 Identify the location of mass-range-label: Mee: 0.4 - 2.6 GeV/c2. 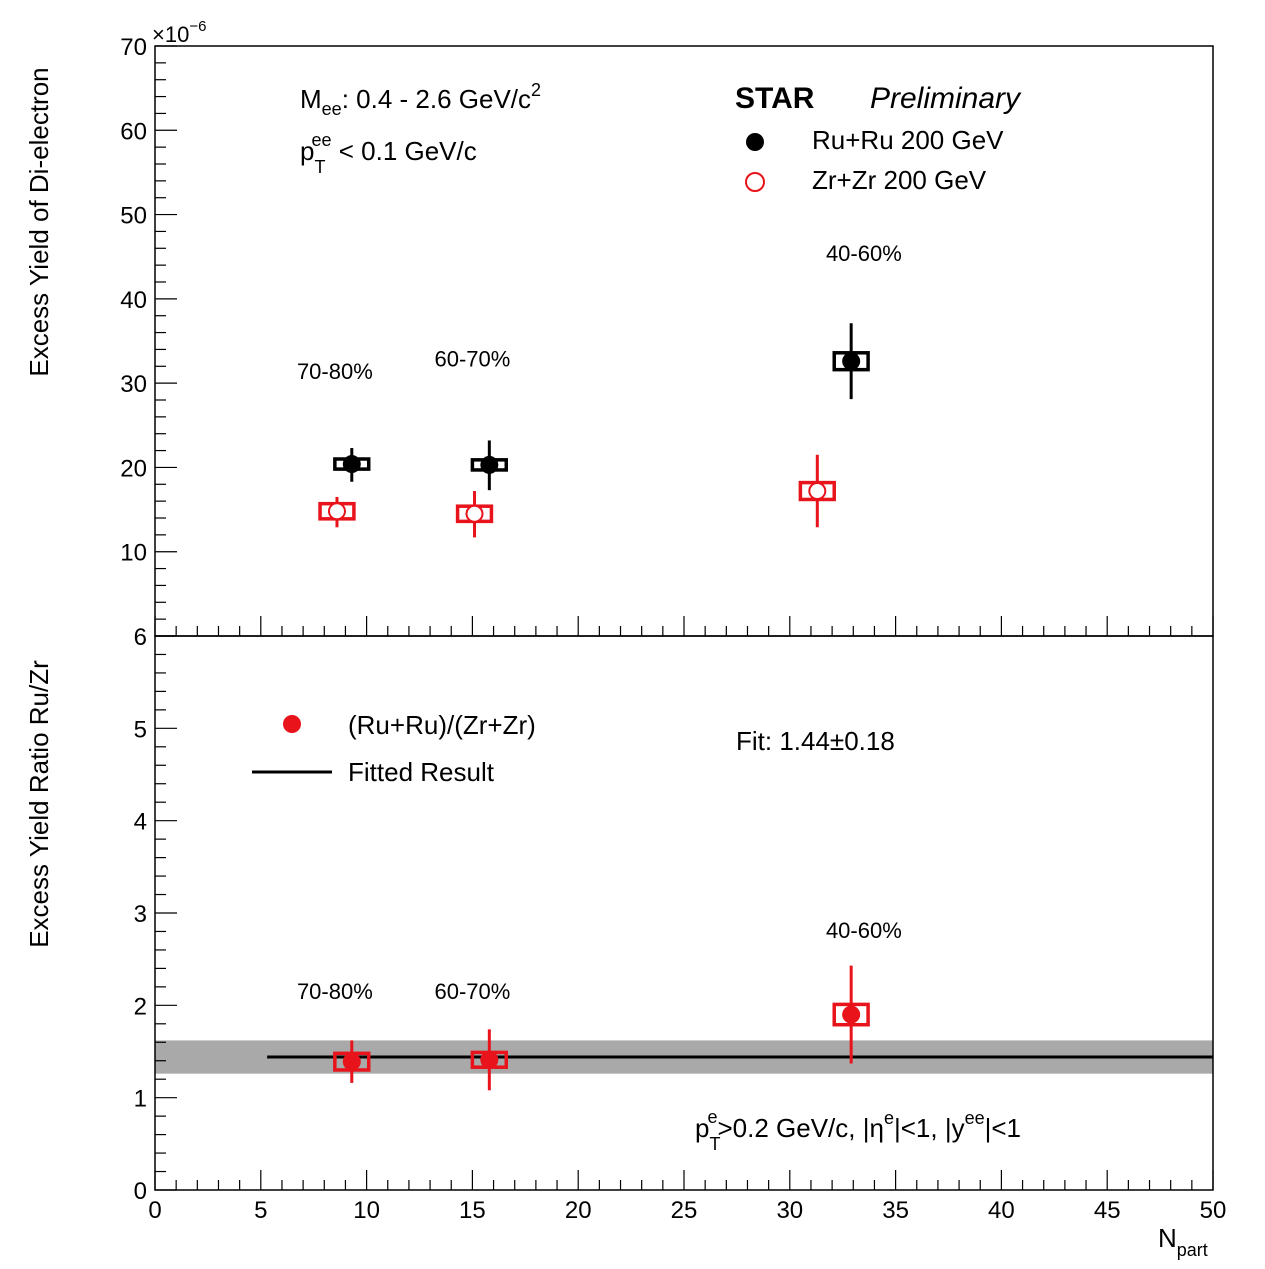
(420, 99).